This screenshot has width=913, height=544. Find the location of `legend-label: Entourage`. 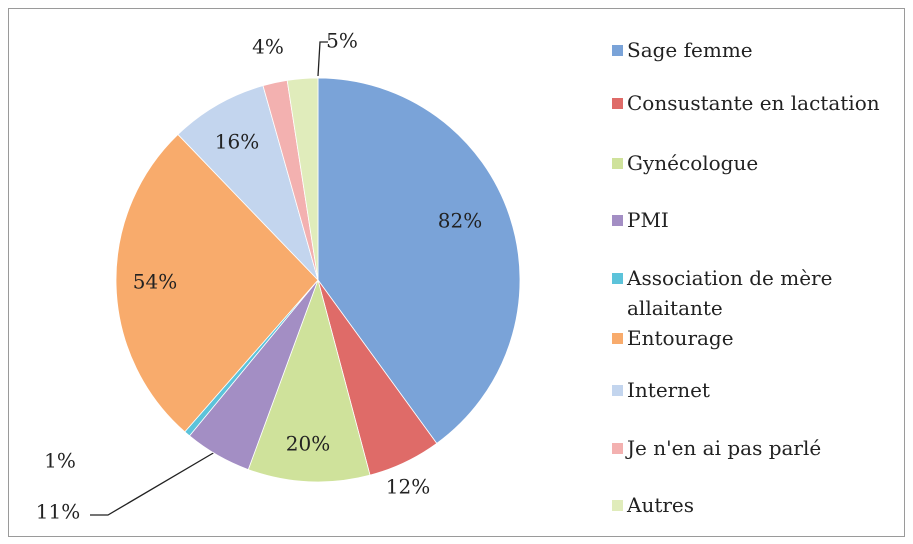

legend-label: Entourage is located at coordinates (680, 338).